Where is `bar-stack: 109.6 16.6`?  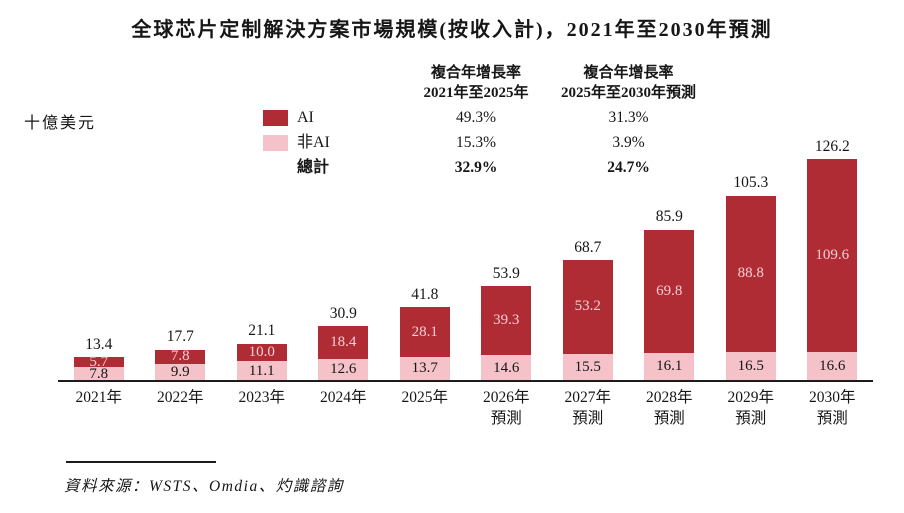 bar-stack: 109.6 16.6 is located at coordinates (832, 270).